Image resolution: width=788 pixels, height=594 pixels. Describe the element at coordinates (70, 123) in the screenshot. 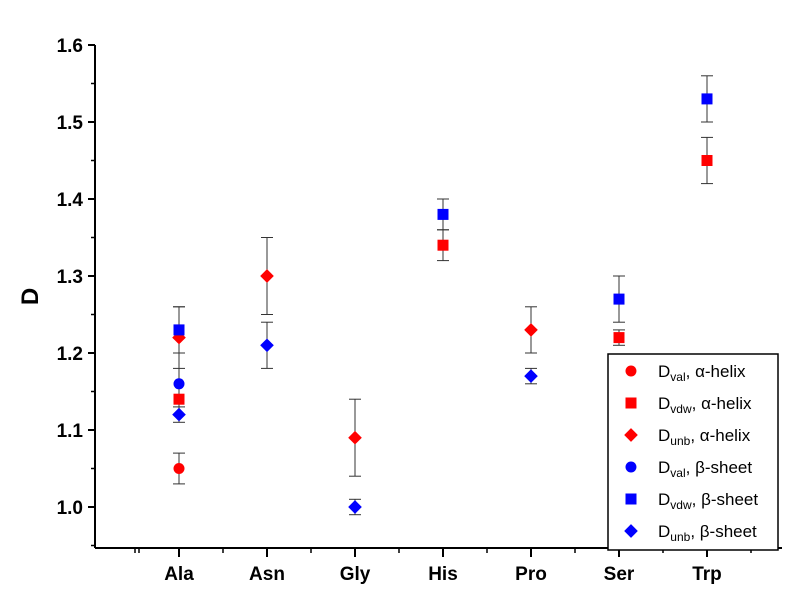

I see `y-tick-label: 1.5` at that location.